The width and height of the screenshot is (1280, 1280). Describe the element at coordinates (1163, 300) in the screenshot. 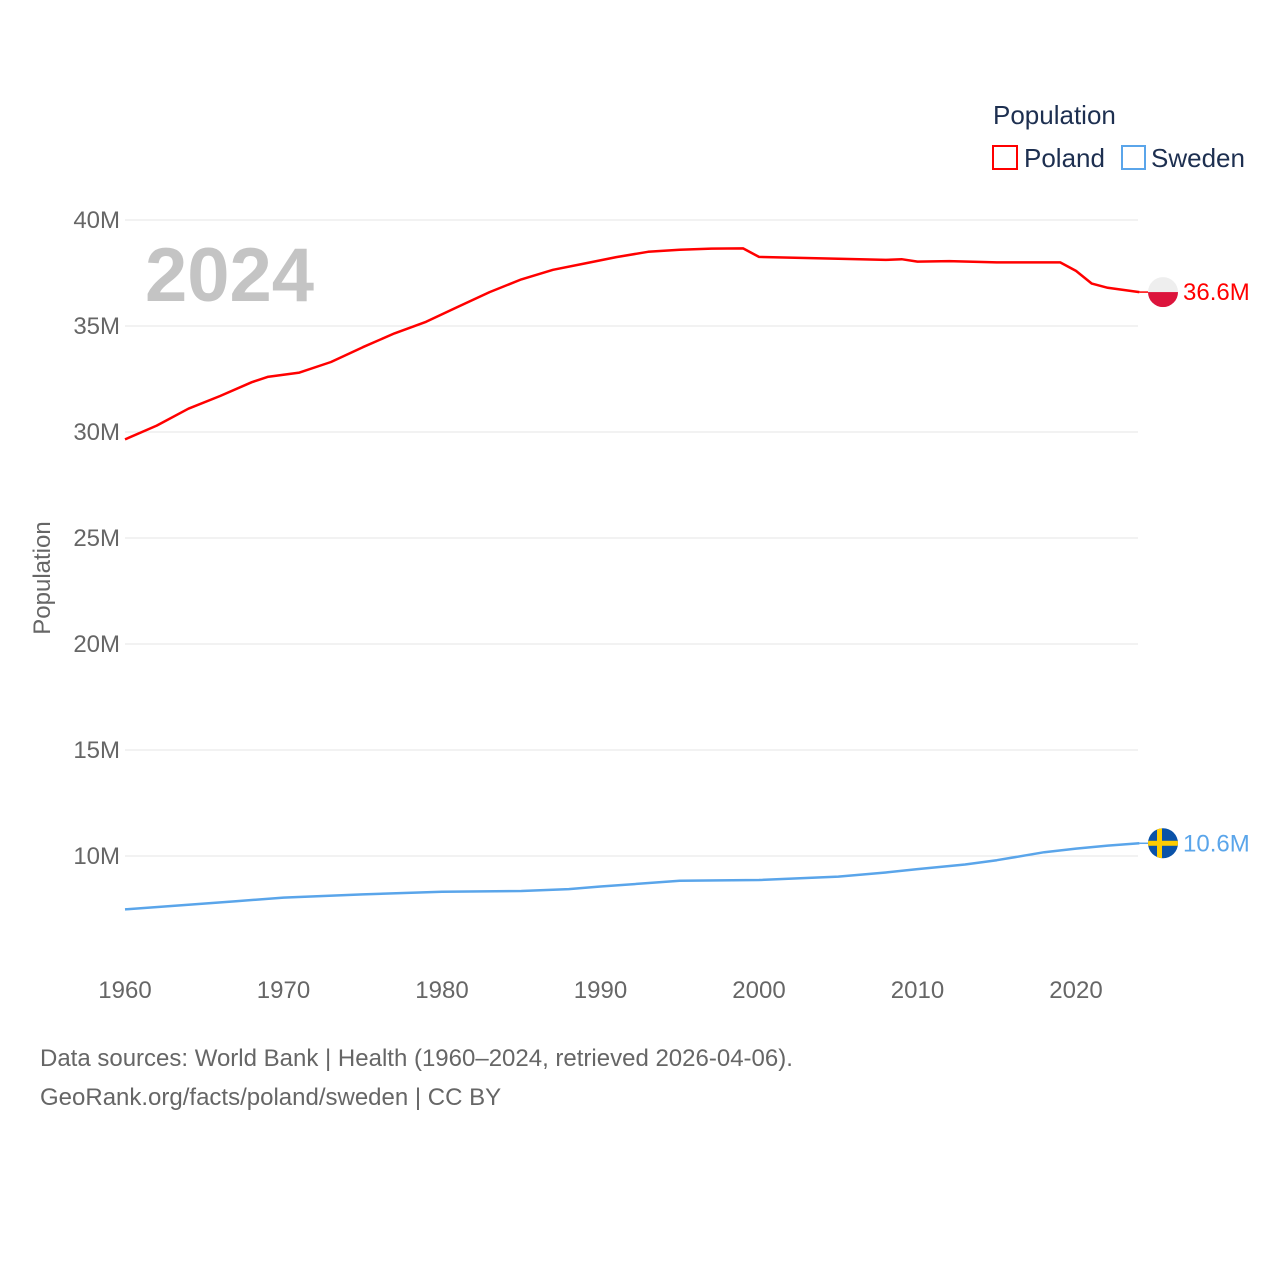

I see `flag-red` at that location.